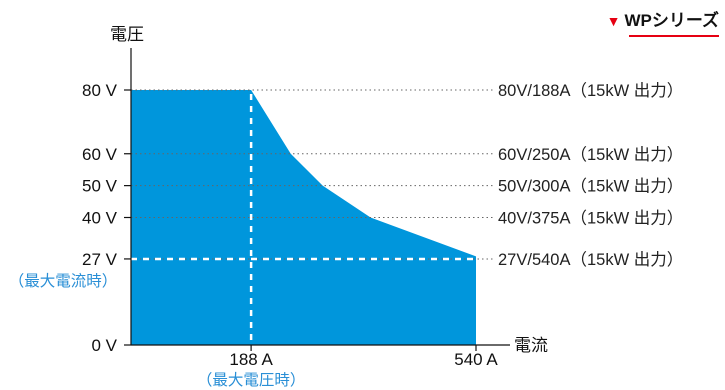 The width and height of the screenshot is (725, 390). What do you see at coordinates (590, 154) in the screenshot?
I see `annotation-60: 60V/250A（15kW 出力）` at bounding box center [590, 154].